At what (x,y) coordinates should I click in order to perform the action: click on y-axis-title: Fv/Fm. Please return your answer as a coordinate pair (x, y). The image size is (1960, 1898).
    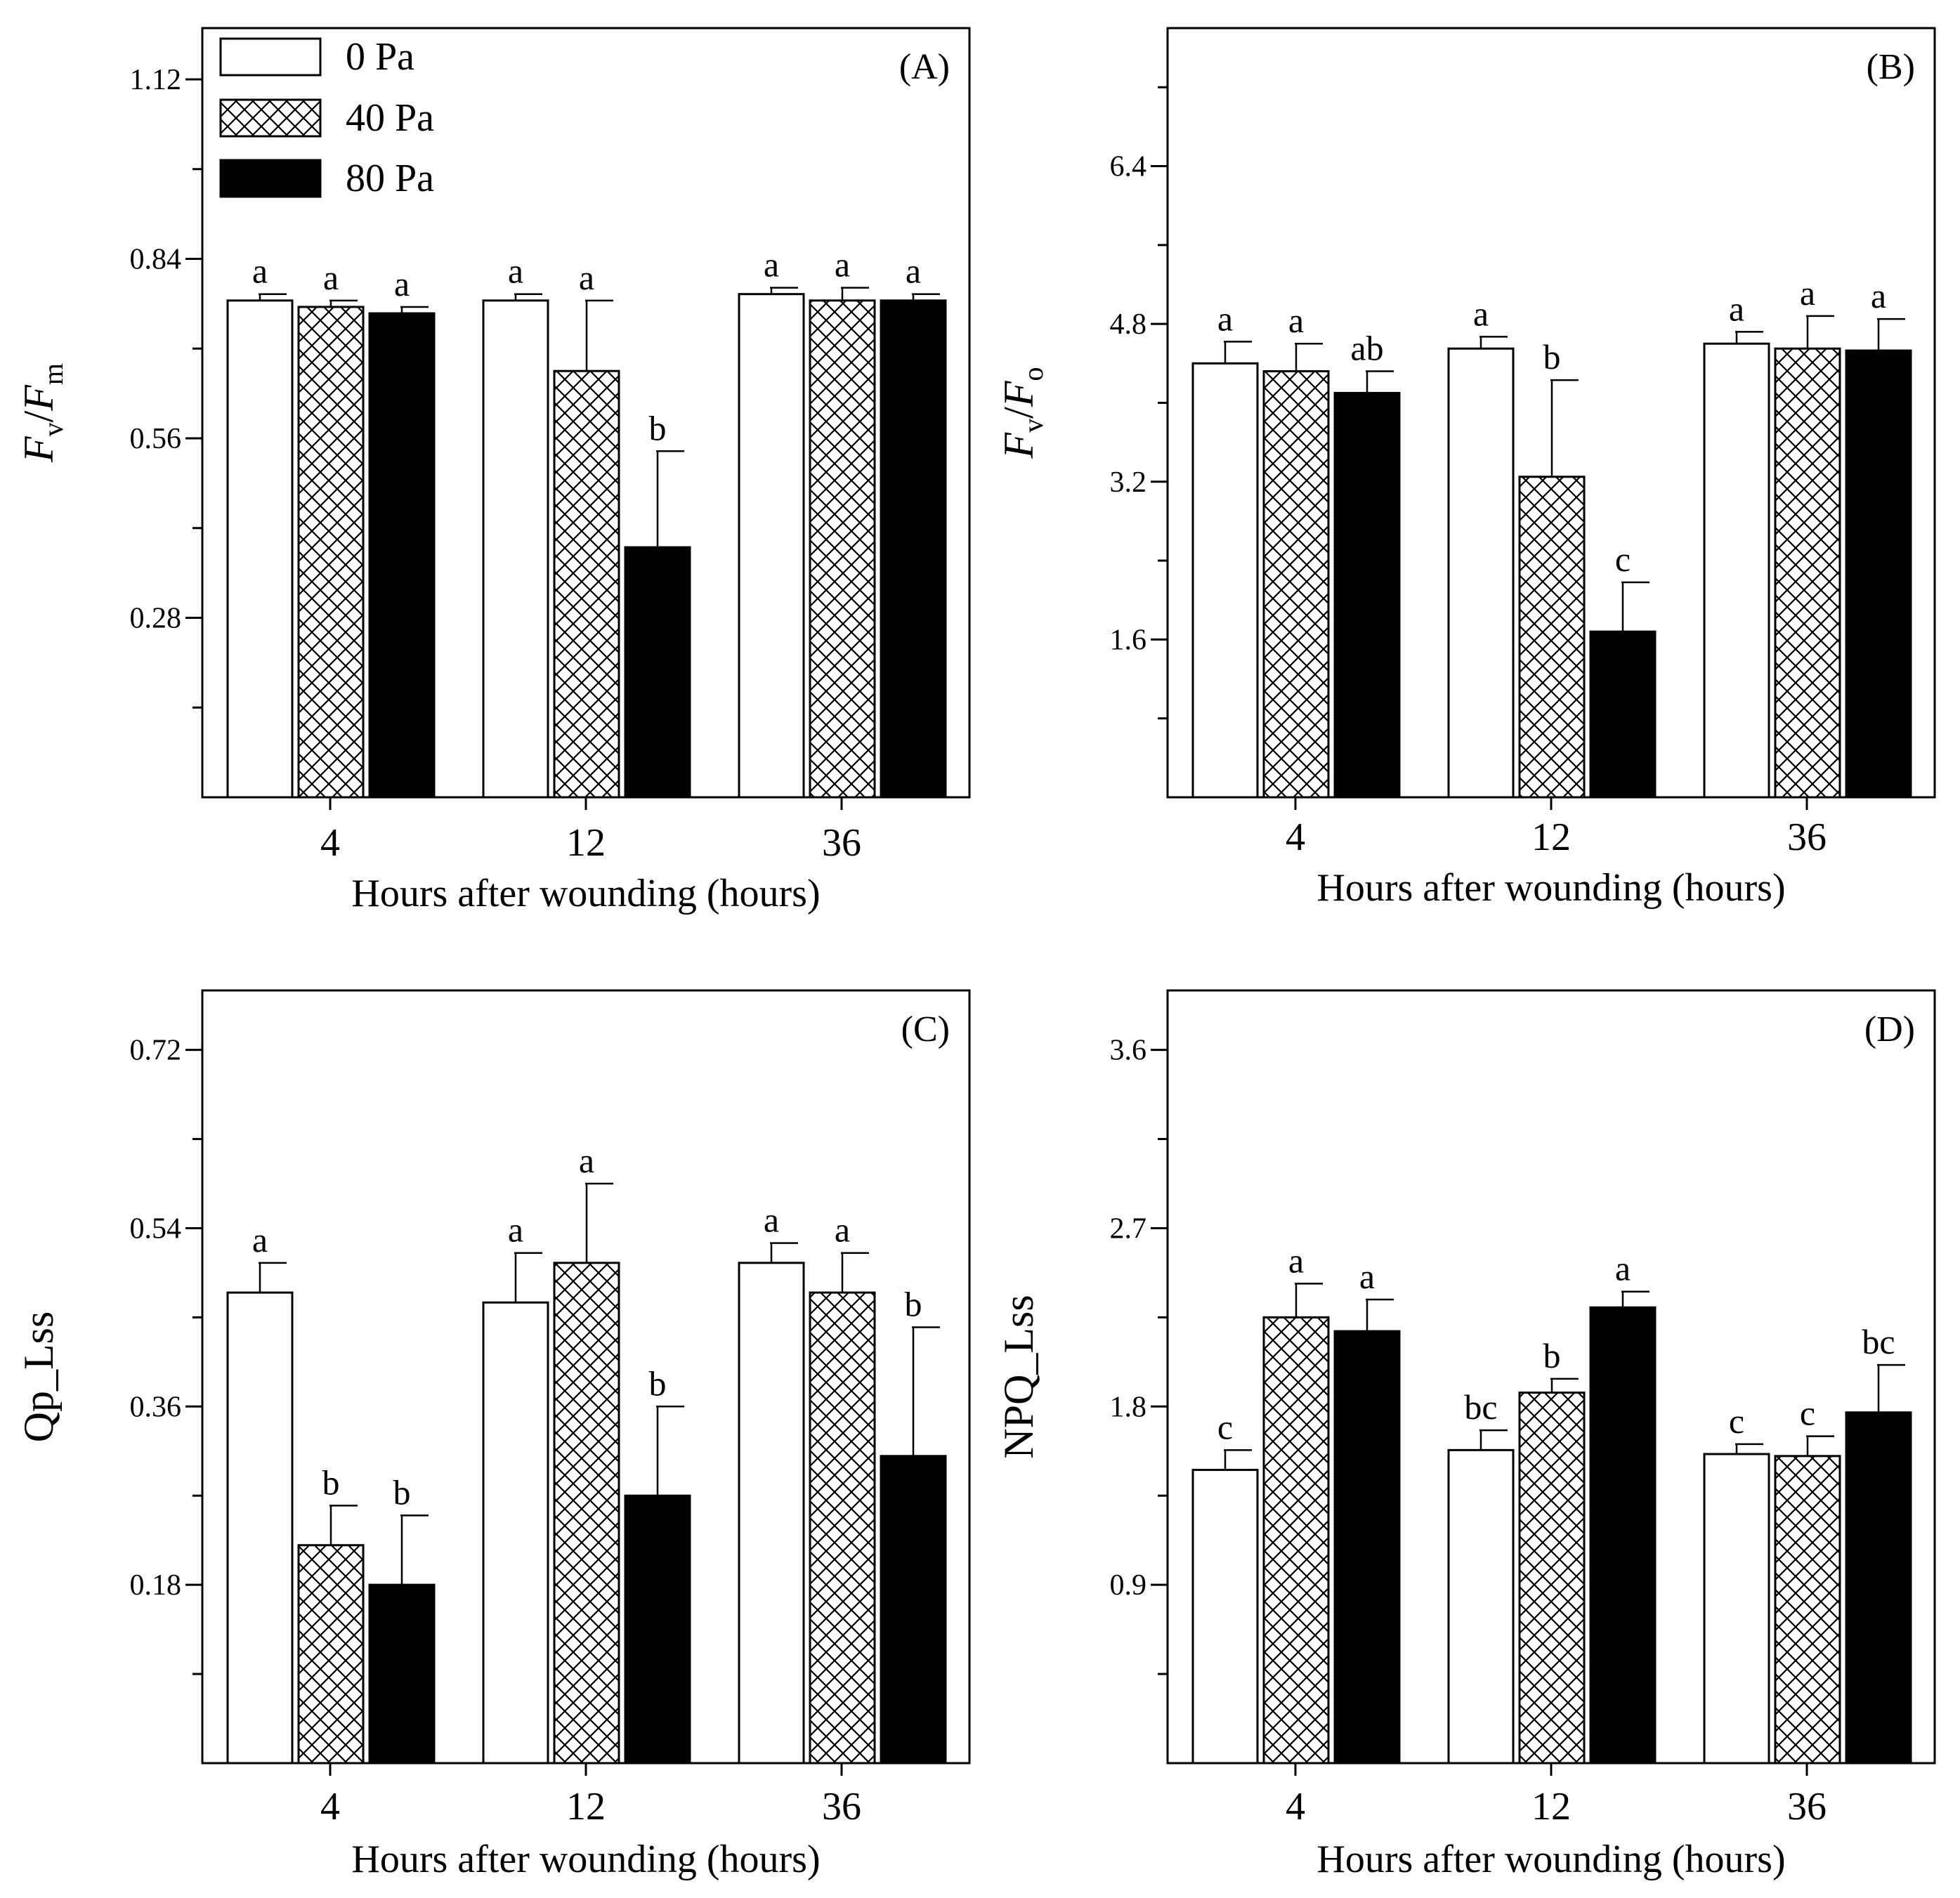
    Looking at the image, I should click on (42, 413).